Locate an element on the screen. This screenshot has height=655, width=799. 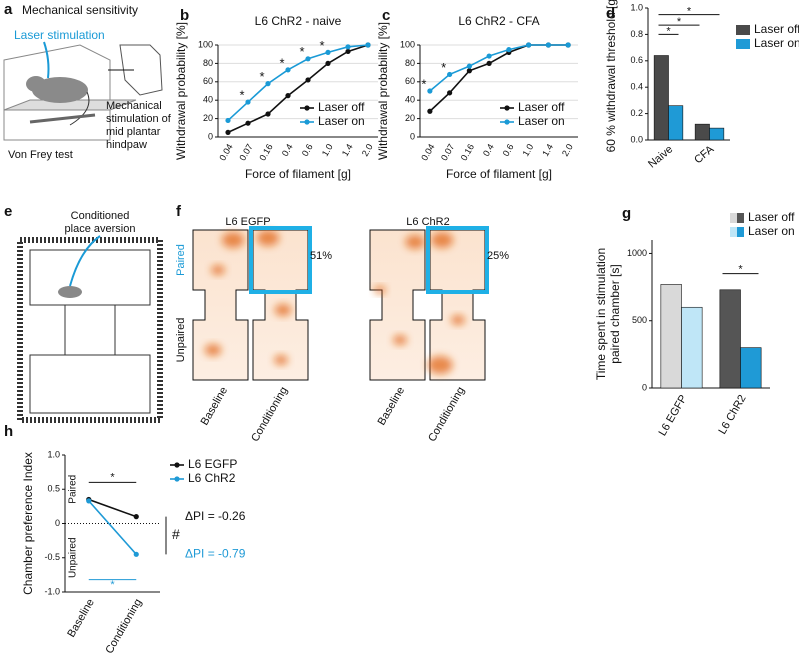
label: Von Frey test is located at coordinates (40, 155).